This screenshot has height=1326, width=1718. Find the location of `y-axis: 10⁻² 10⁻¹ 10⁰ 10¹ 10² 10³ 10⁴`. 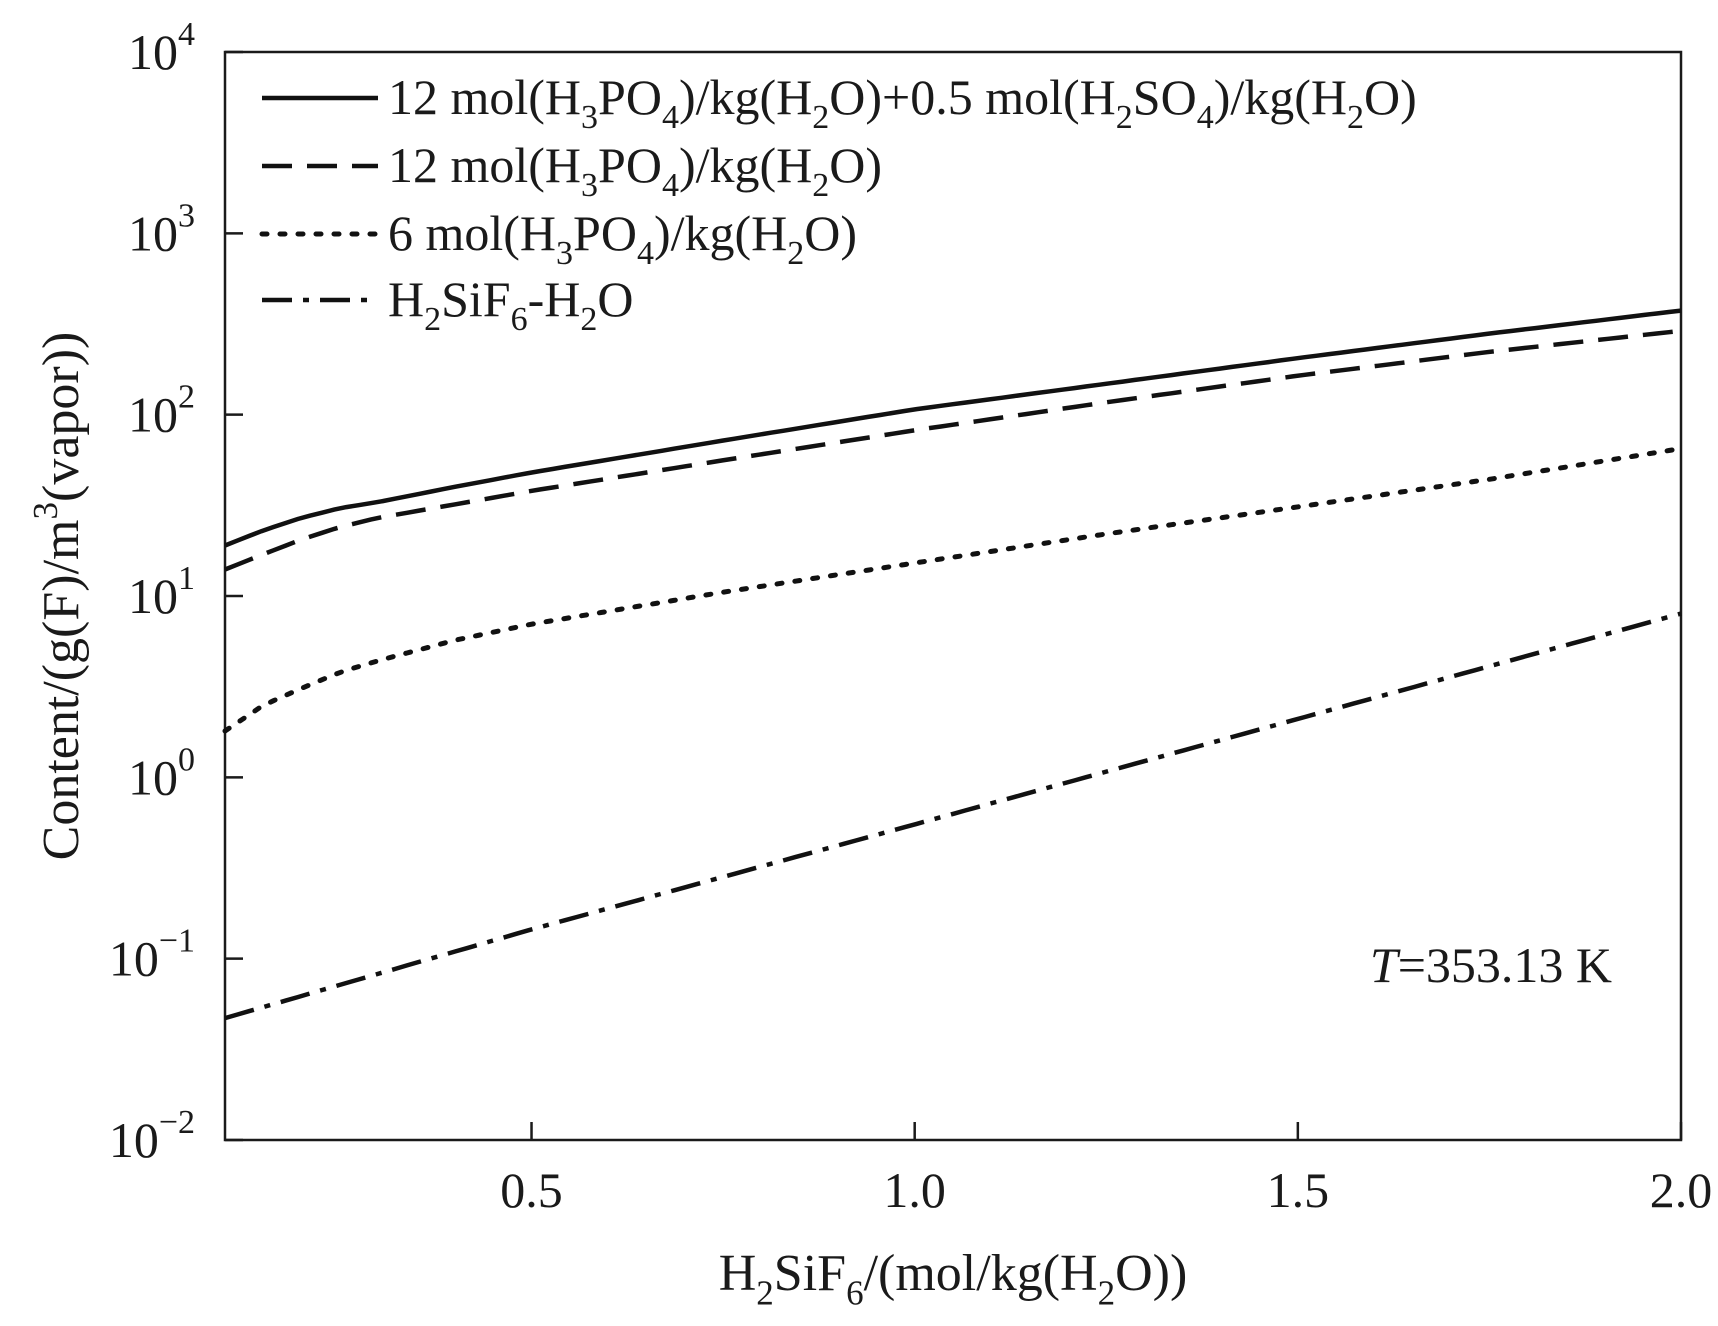

y-axis: 10⁻² 10⁻¹ 10⁰ 10¹ 10² 10³ 10⁴ is located at coordinates (176, 592).